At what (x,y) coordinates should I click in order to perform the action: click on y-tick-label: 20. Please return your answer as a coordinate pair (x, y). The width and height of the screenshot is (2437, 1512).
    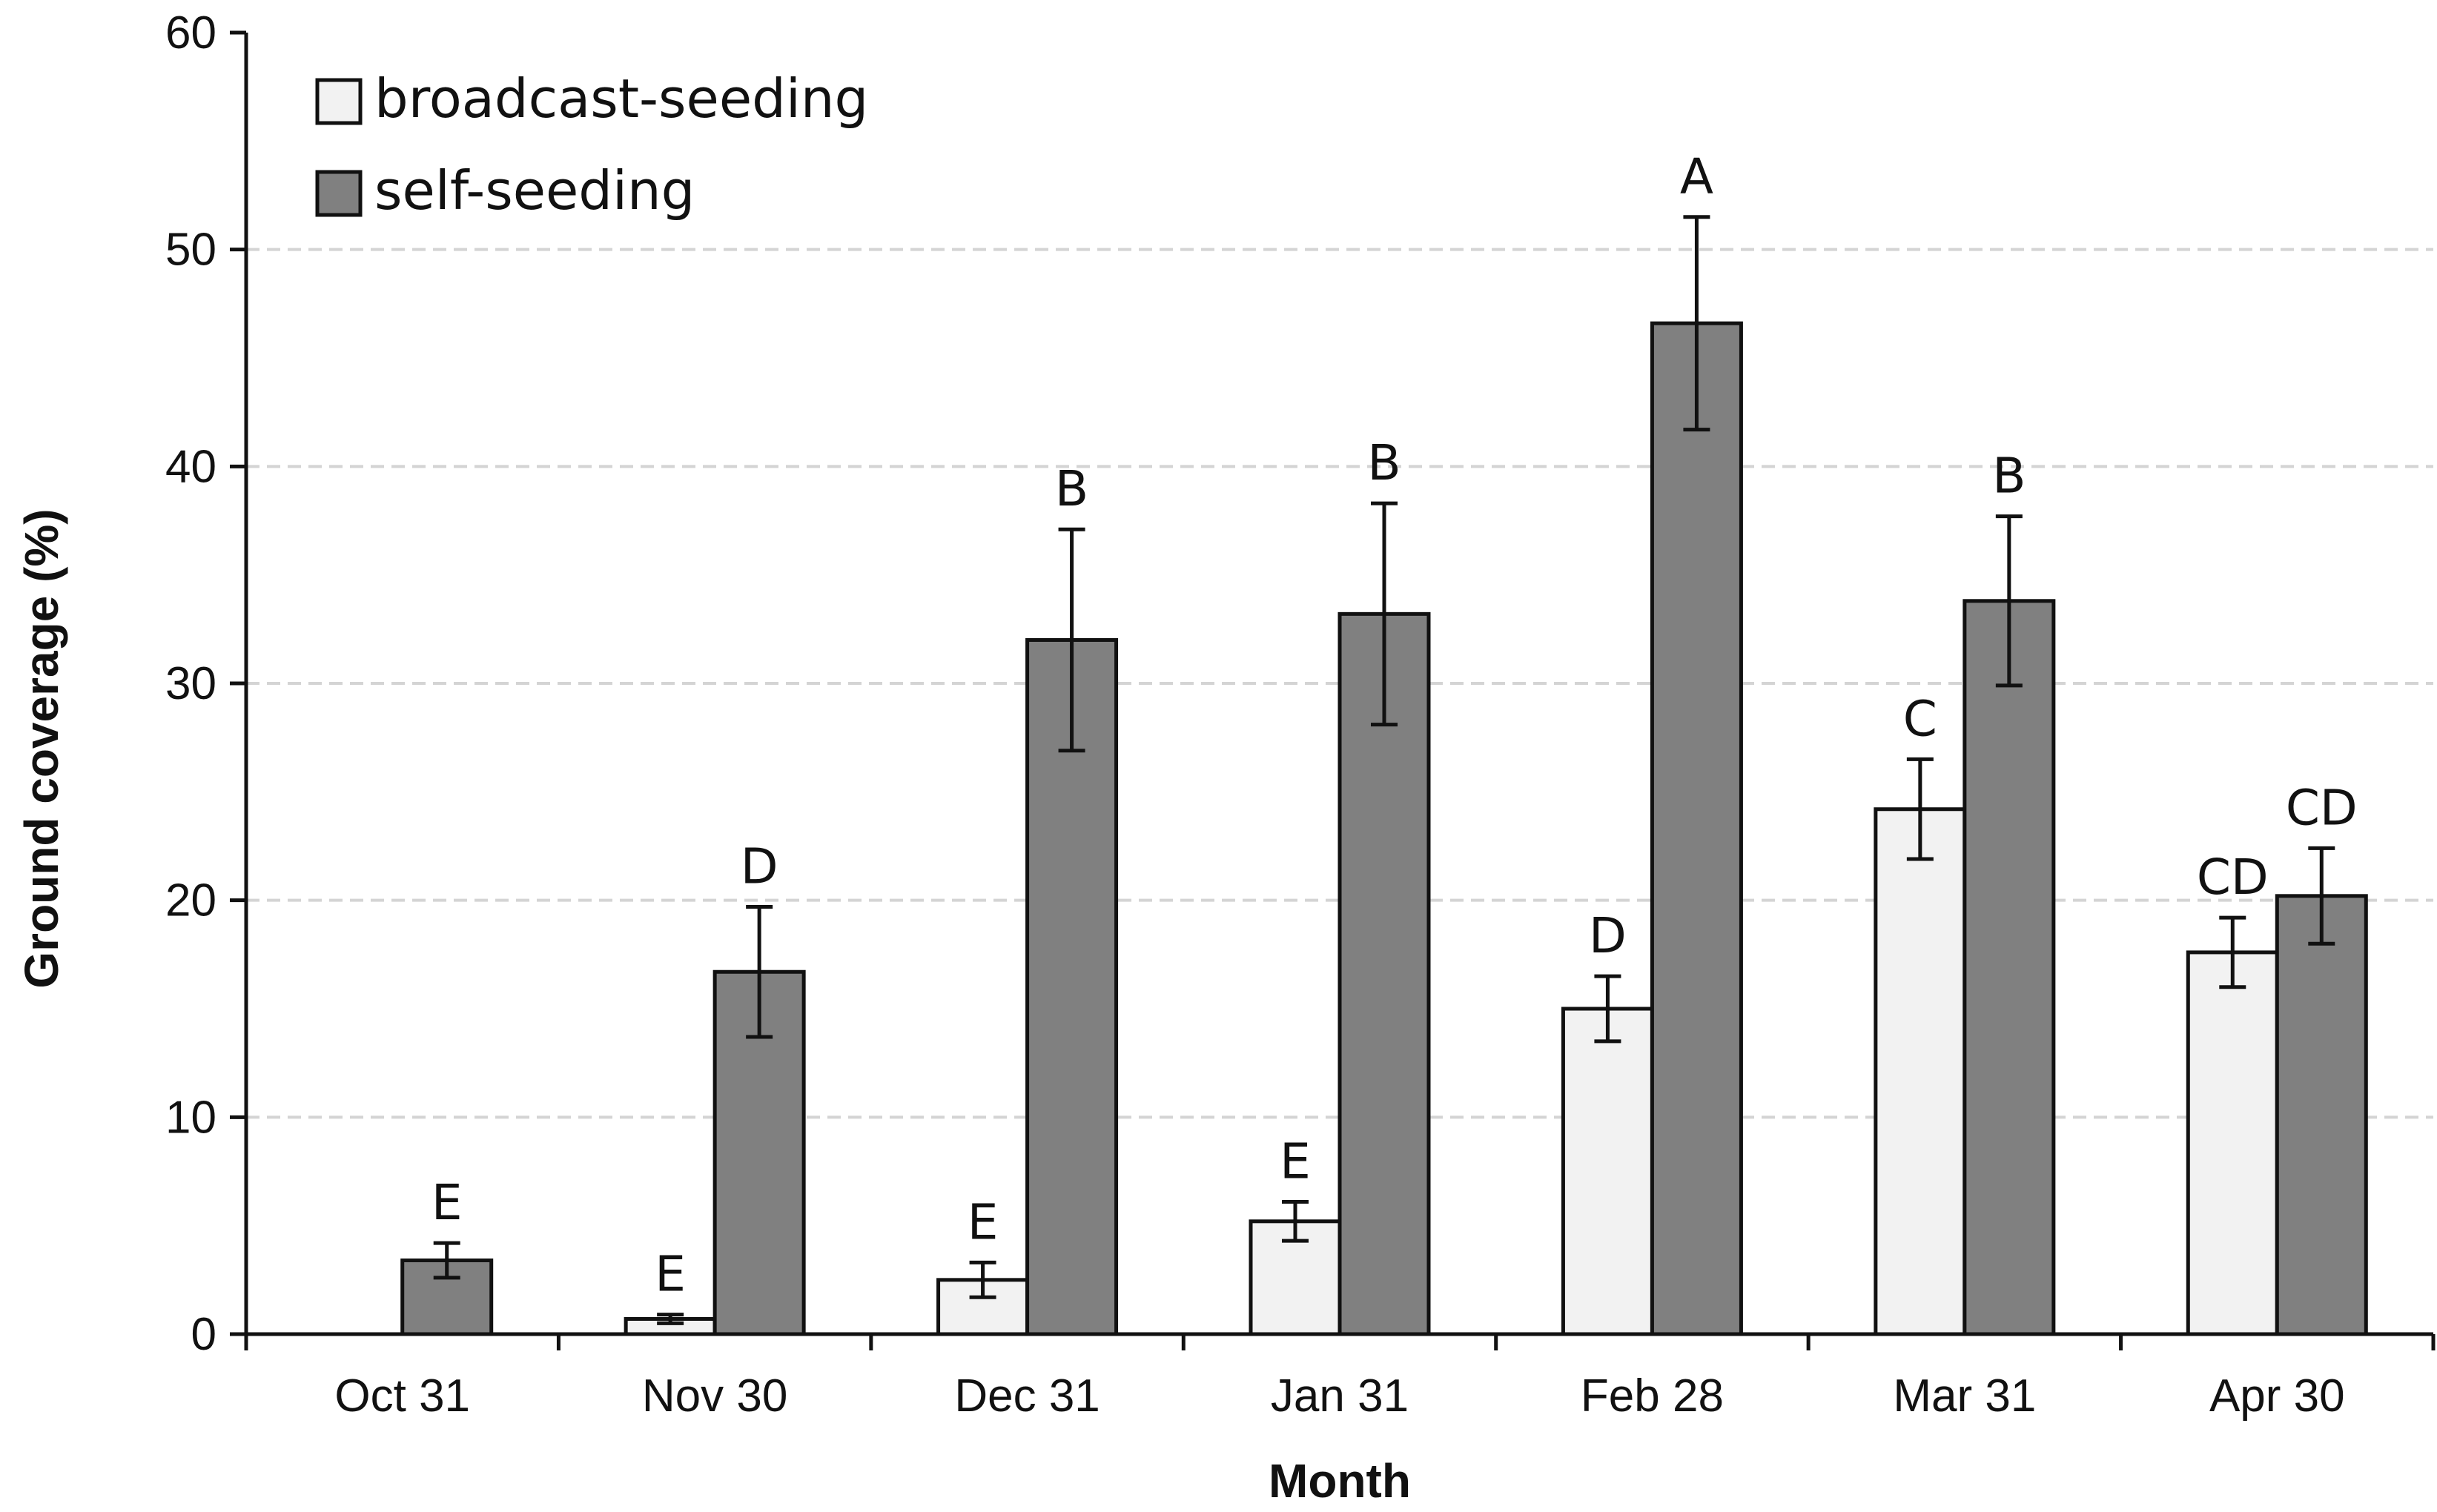
    Looking at the image, I should click on (190, 901).